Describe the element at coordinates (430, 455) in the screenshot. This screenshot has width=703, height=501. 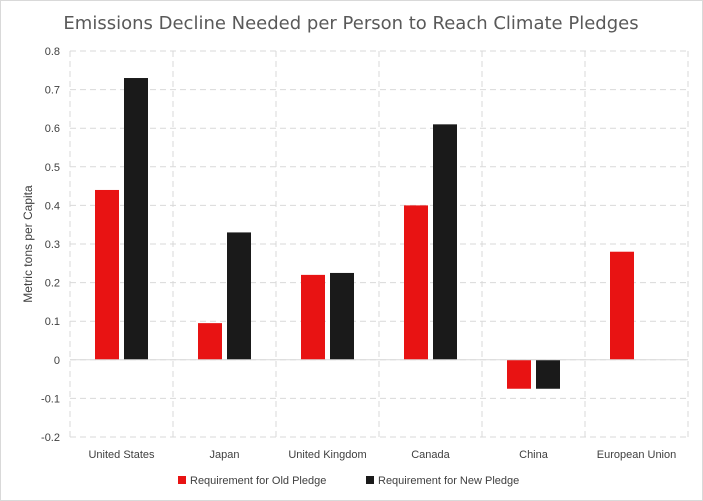
I see `x-tick-label: Canada` at that location.